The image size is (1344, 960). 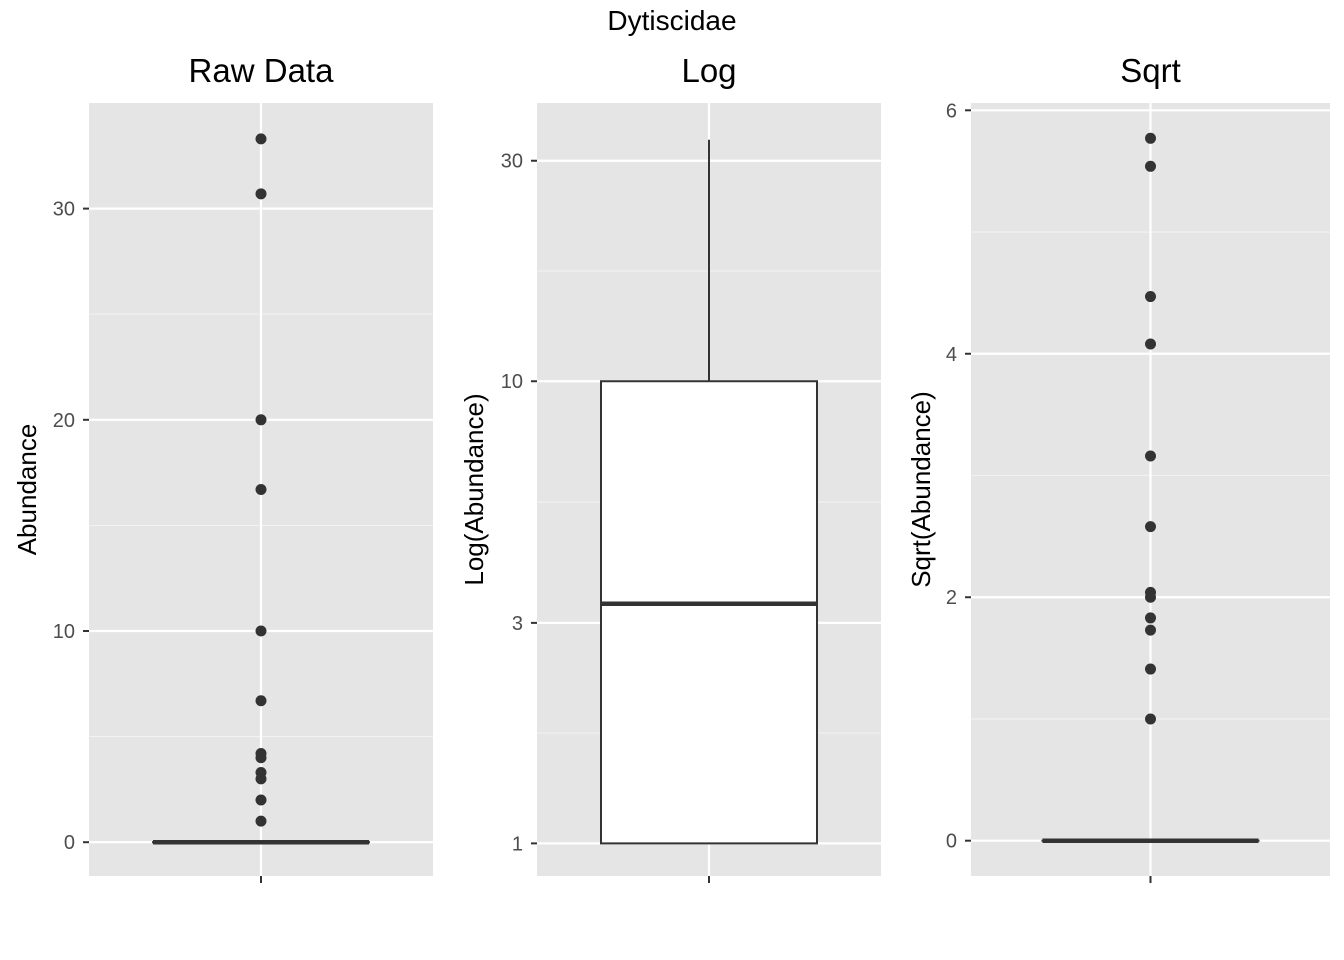 What do you see at coordinates (517, 624) in the screenshot?
I see `y-tick-label: 3` at bounding box center [517, 624].